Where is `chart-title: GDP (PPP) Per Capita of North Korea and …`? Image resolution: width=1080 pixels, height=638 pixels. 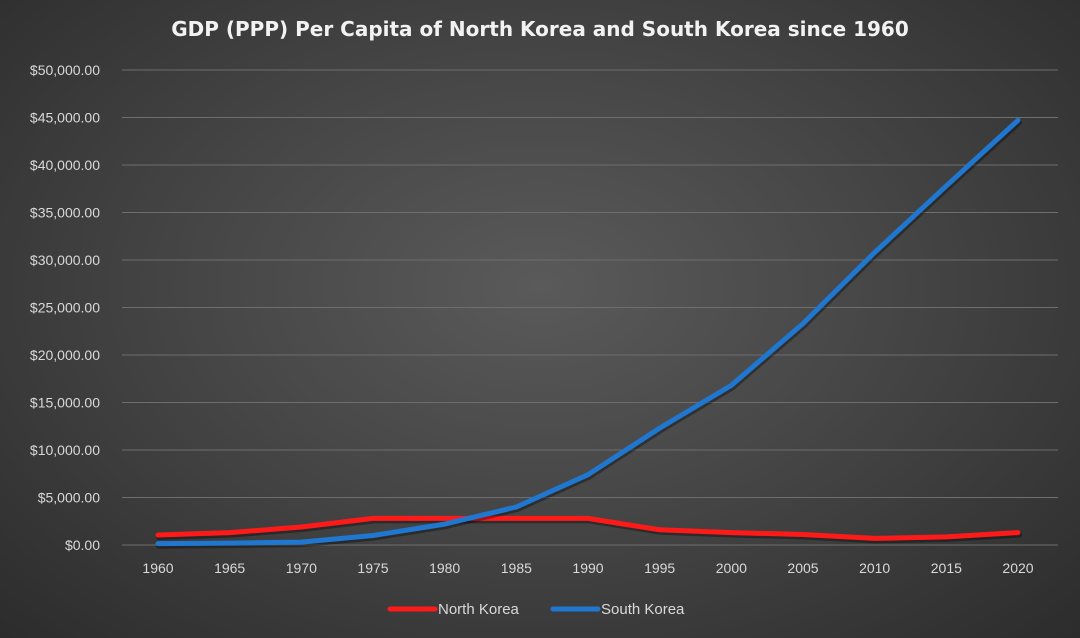 chart-title: GDP (PPP) Per Capita of North Korea and … is located at coordinates (540, 29).